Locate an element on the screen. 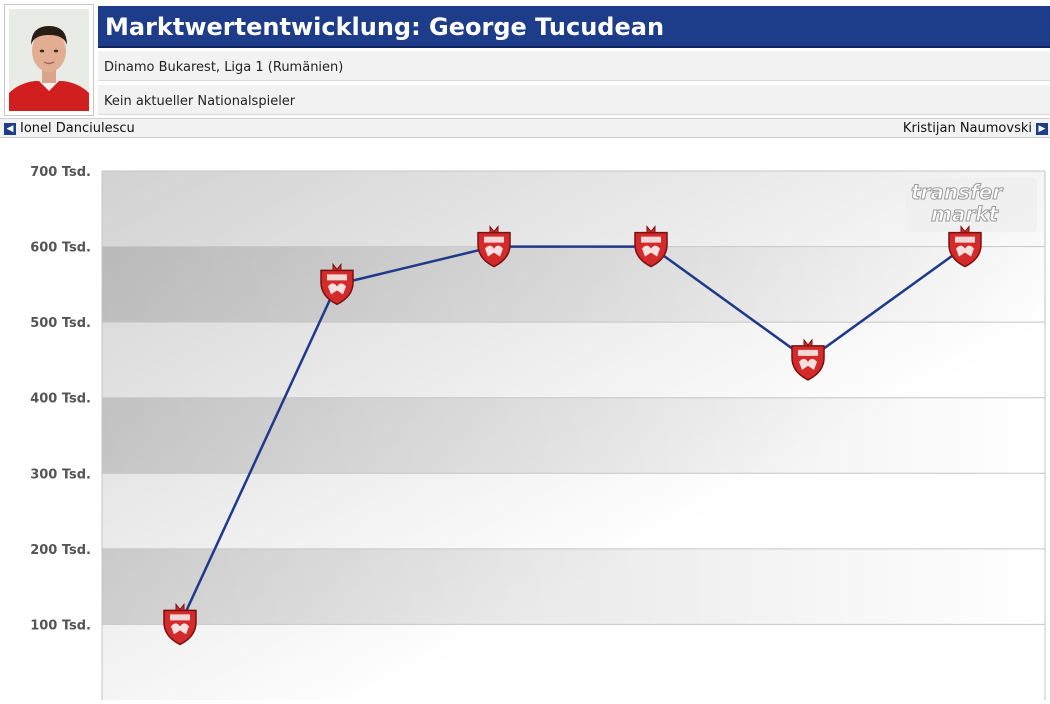 The image size is (1050, 704). y-tick-label: 300 Tsd. is located at coordinates (60, 474).